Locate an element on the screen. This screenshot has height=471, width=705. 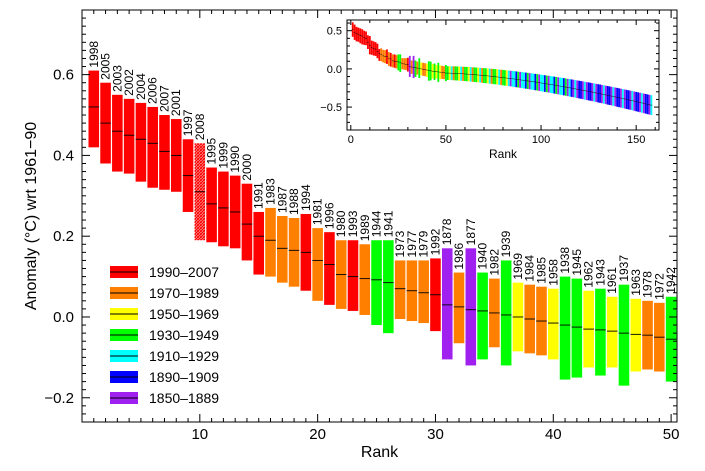
inset-x-tick-label: 100 is located at coordinates (541, 140).